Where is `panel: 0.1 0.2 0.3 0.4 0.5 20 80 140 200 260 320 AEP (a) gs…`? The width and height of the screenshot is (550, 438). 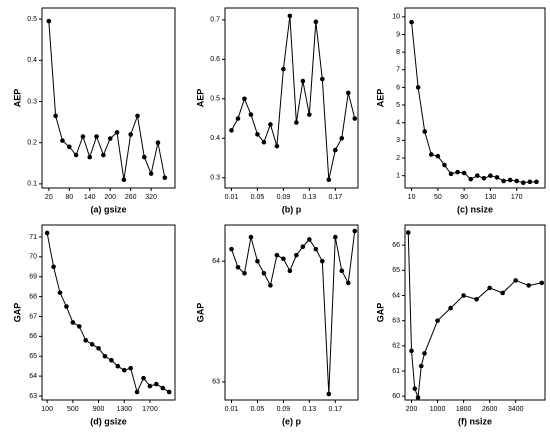
panel: 0.1 0.2 0.3 0.4 0.5 20 80 140 200 260 320 AEP (a) gs… is located at coordinates (94, 110).